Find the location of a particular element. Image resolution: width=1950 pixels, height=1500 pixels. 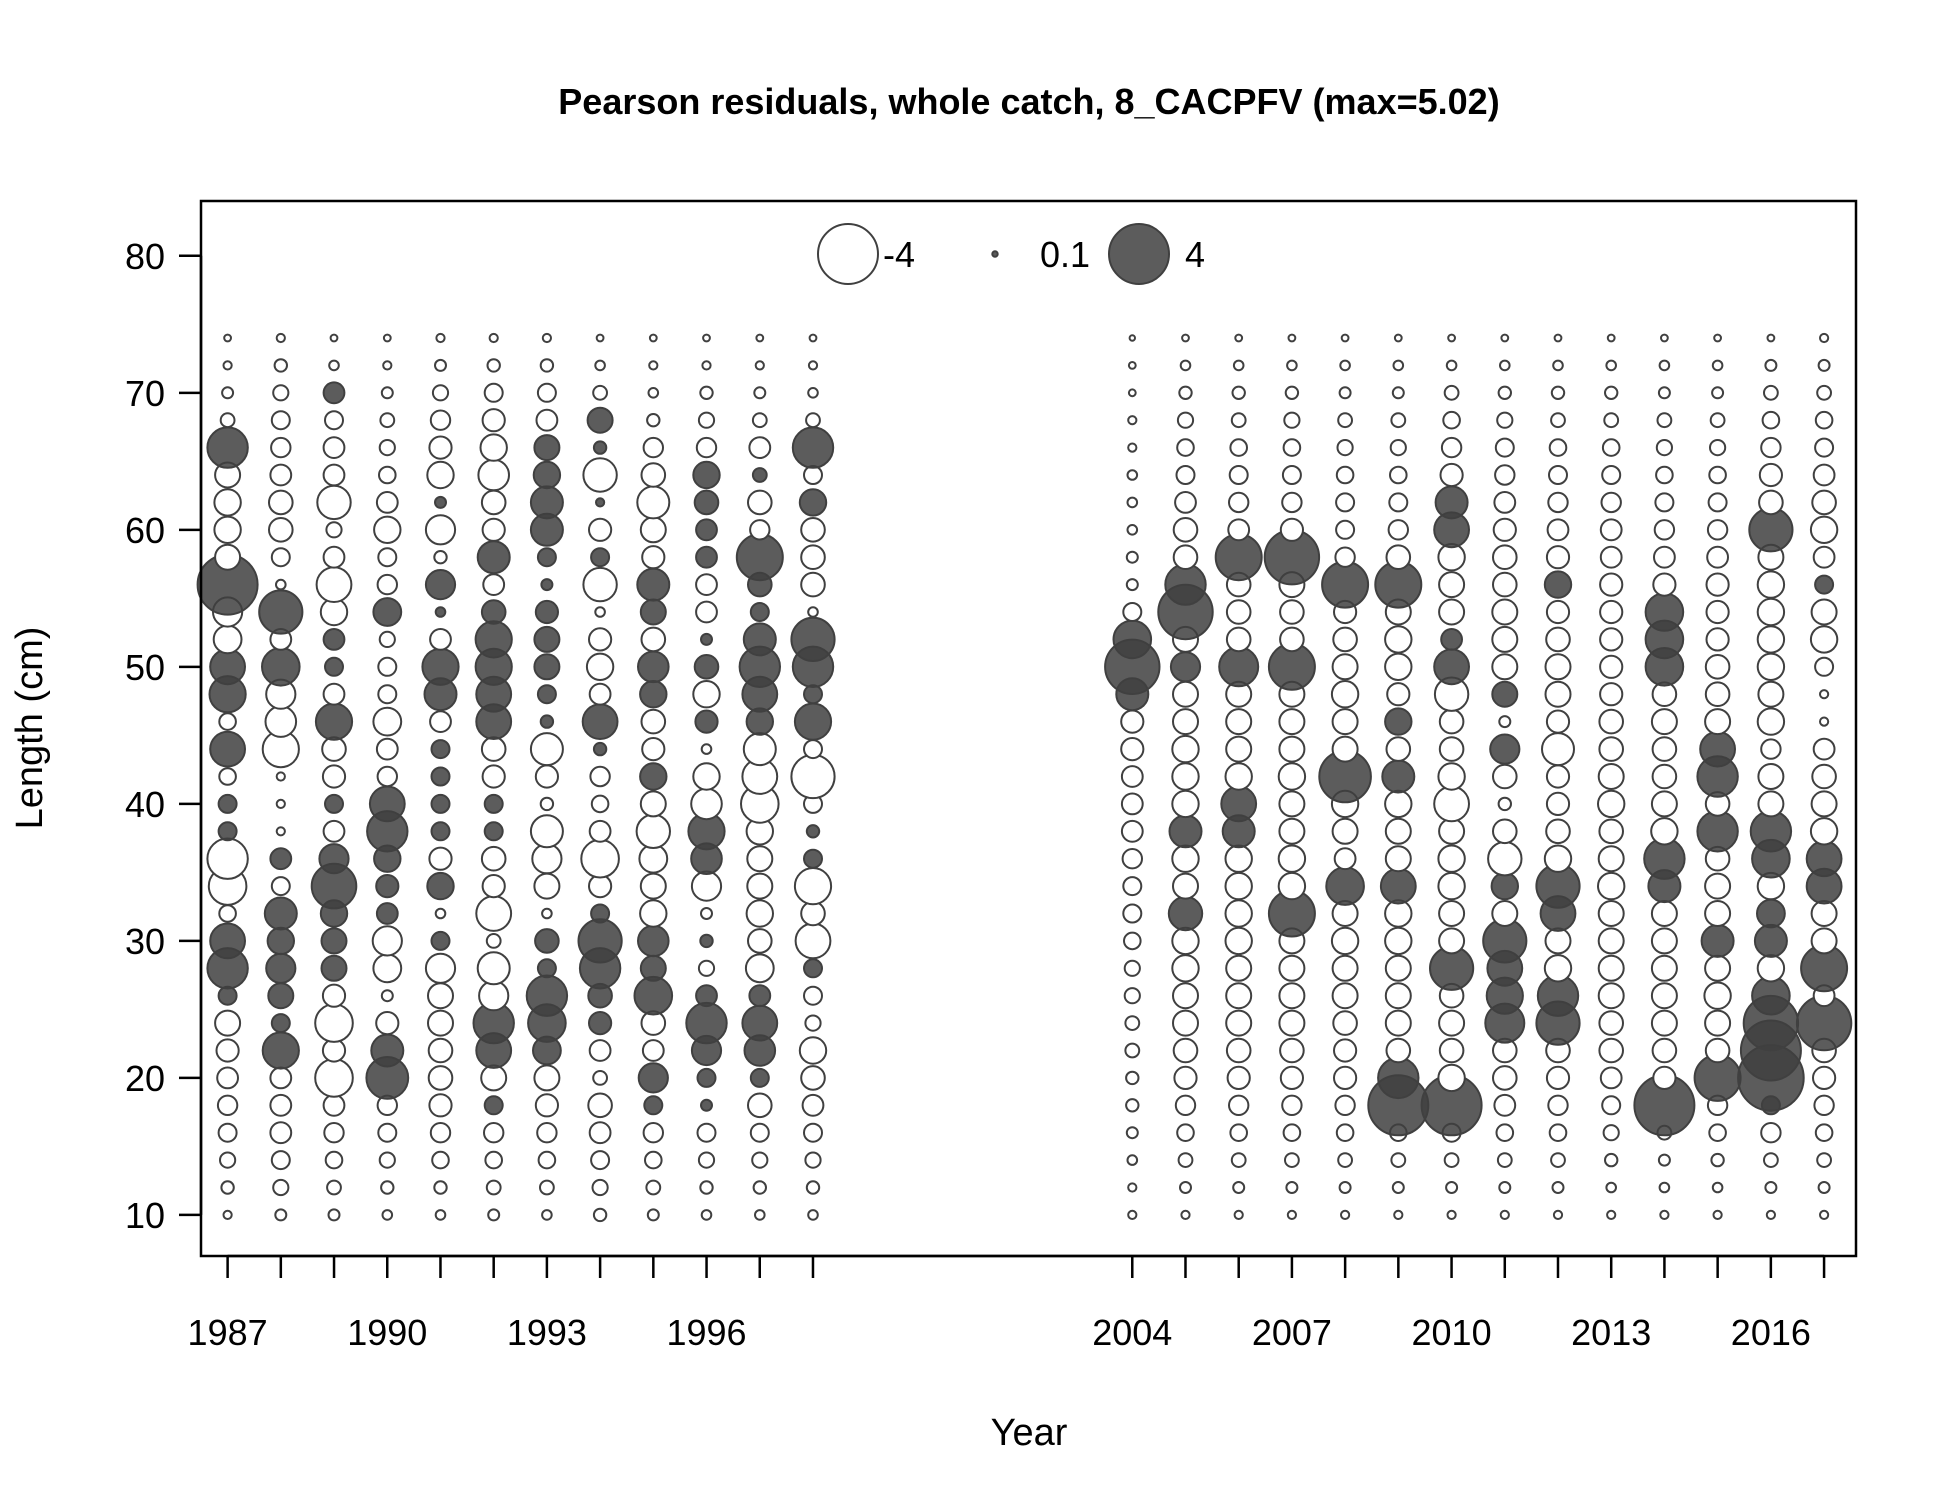

x-axis: 1987 1990 1993 1996 2004 2007 2010 2013 2016 is located at coordinates (1007, 1303).